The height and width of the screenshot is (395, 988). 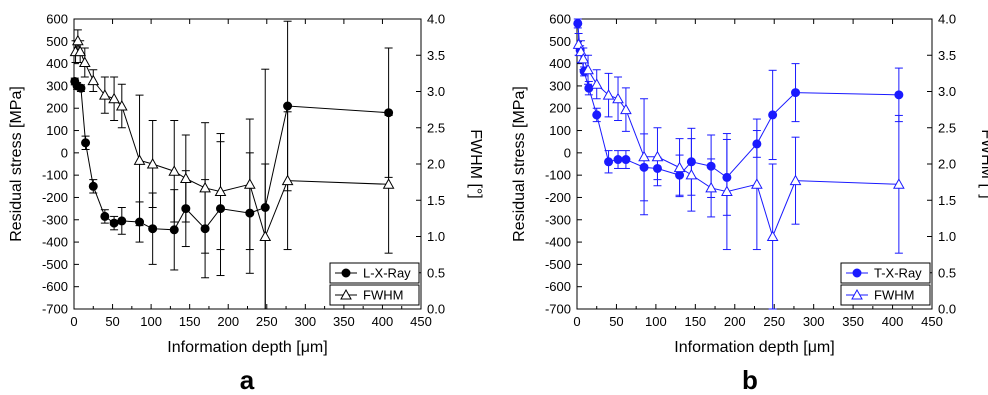 What do you see at coordinates (247, 380) in the screenshot?
I see `panel-letter: a` at bounding box center [247, 380].